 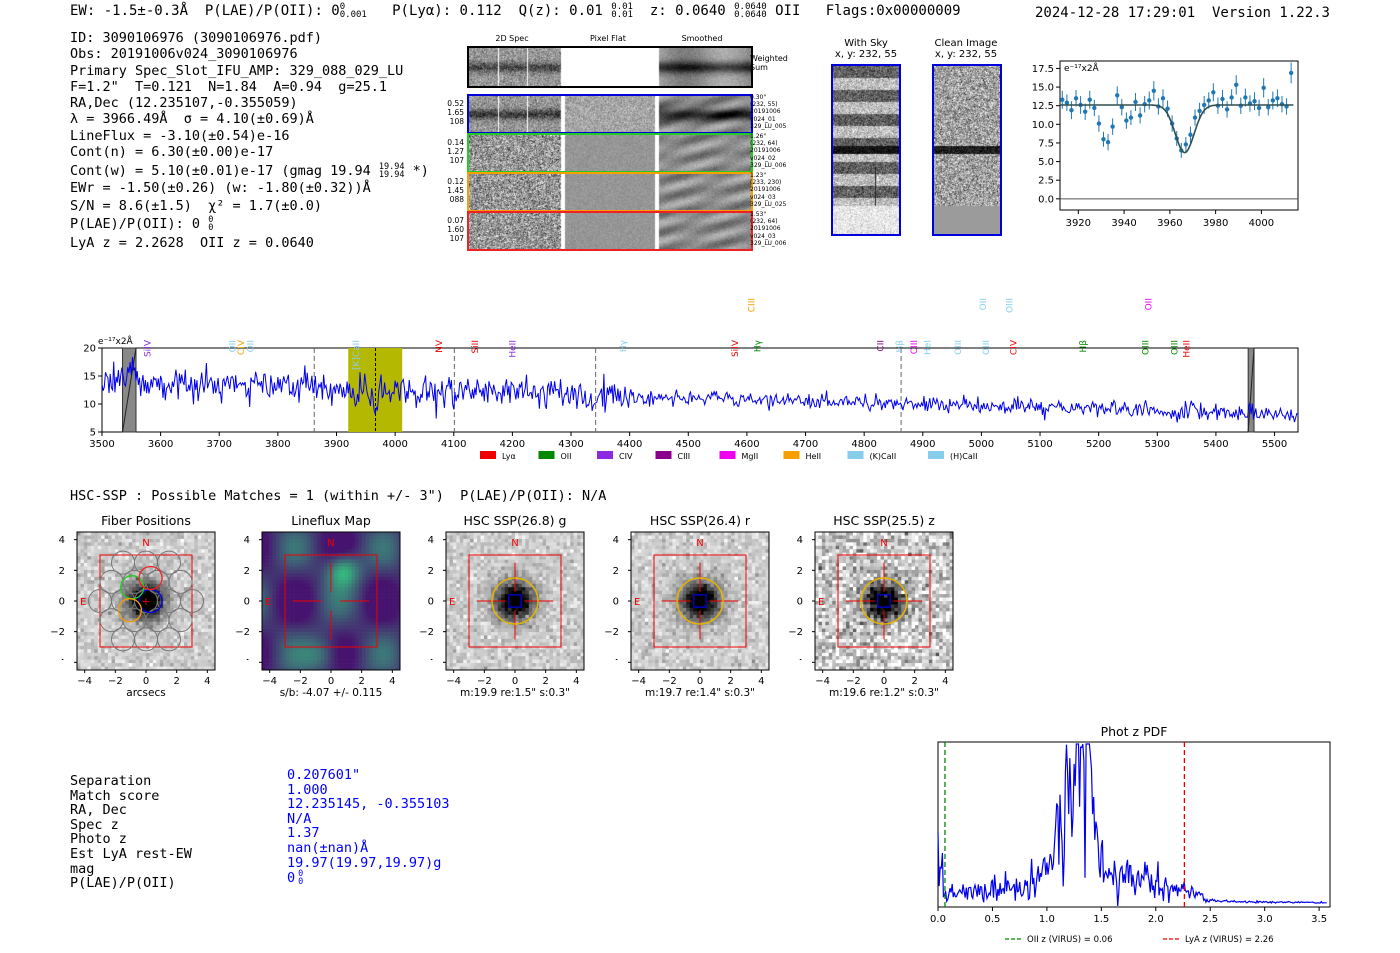 What do you see at coordinates (455, 181) in the screenshot?
I see `cutout-stat: 0.12` at bounding box center [455, 181].